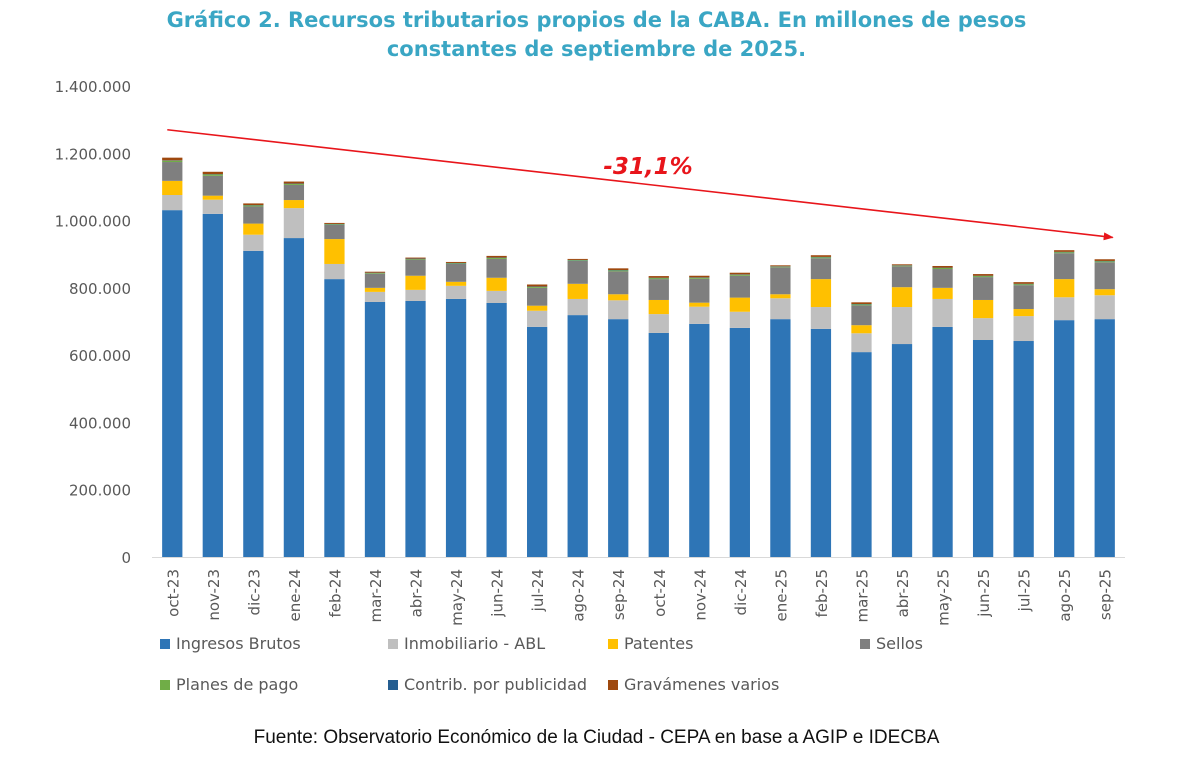  I want to click on x-tick-label: jun-25, so click(984, 593).